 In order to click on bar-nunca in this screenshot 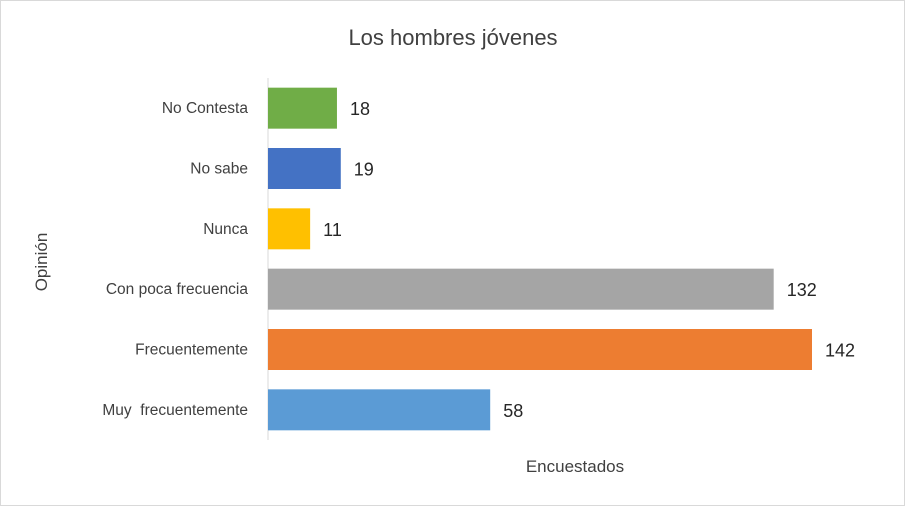, I will do `click(289, 229)`.